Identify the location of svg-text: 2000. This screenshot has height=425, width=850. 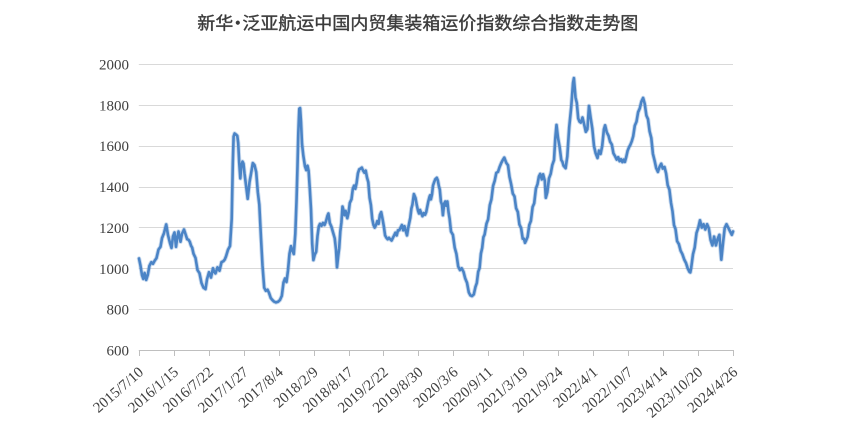
(114, 66).